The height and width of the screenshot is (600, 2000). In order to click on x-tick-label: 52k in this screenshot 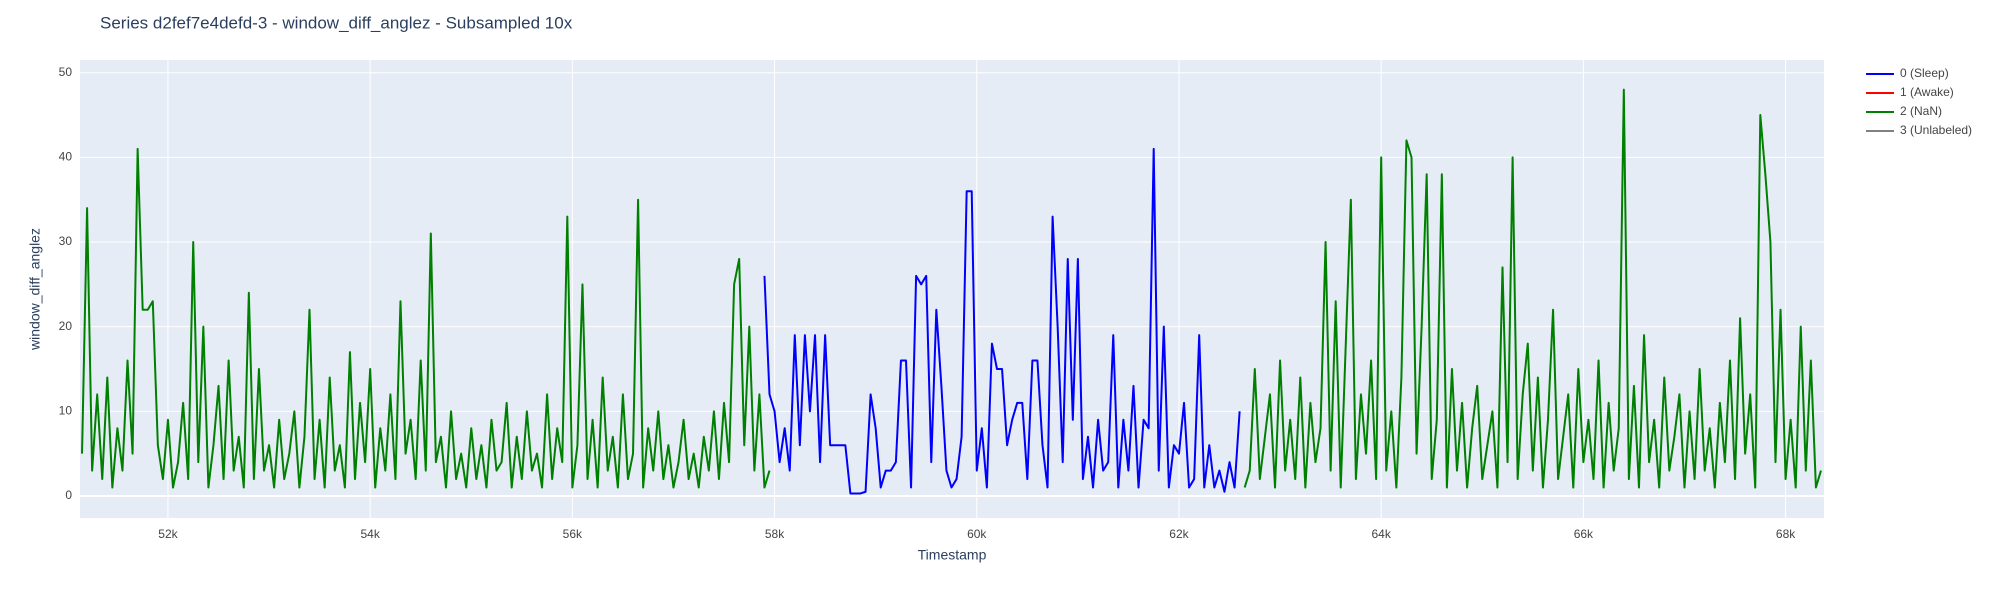, I will do `click(168, 534)`.